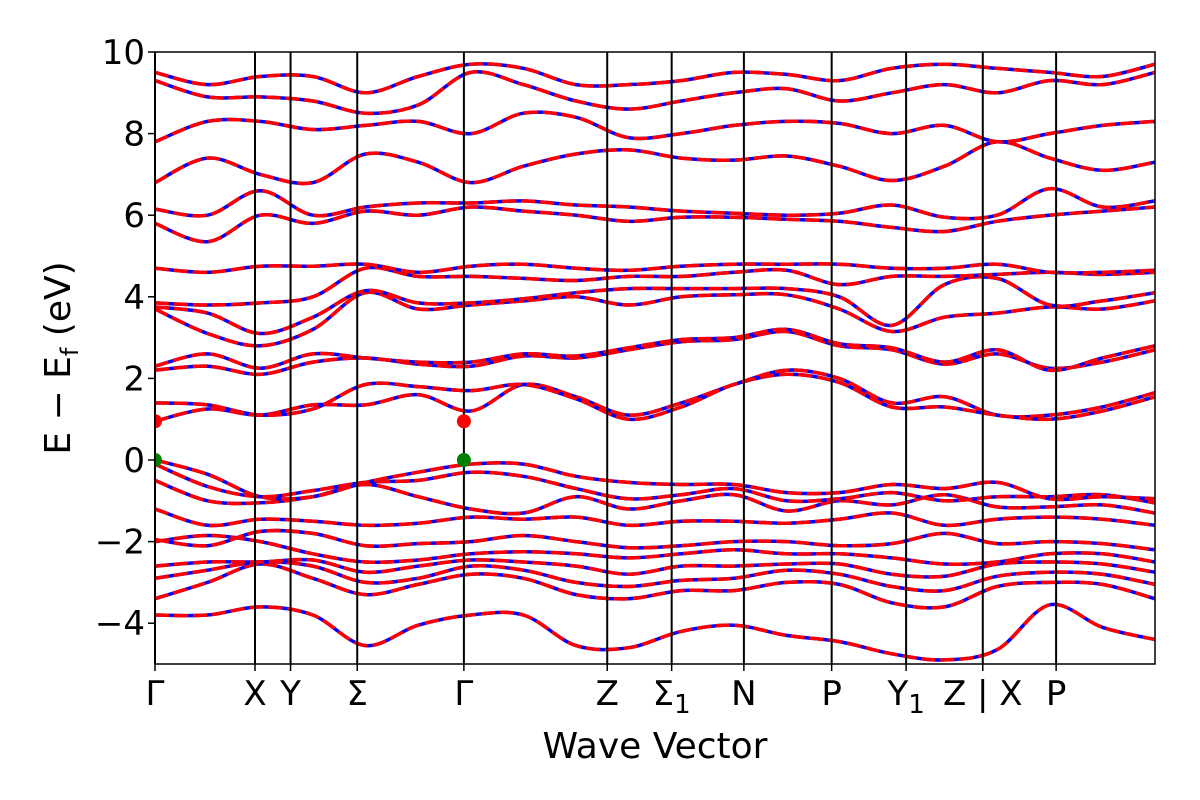 The width and height of the screenshot is (1200, 800). Describe the element at coordinates (134, 298) in the screenshot. I see `y-tick-label: 4` at that location.